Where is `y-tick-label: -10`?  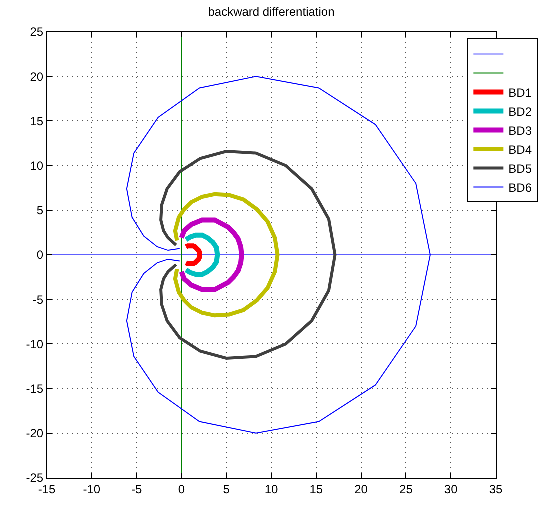 y-tick-label: -10 is located at coordinates (35, 344).